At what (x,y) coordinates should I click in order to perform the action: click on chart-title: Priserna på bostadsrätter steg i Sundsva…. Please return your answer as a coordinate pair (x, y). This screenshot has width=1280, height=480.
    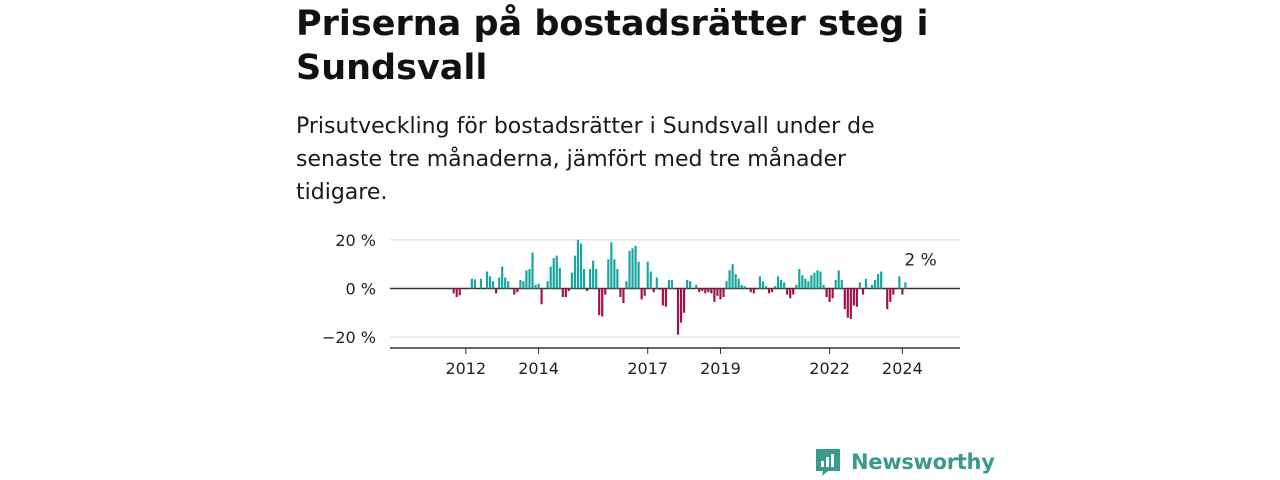
    Looking at the image, I should click on (612, 46).